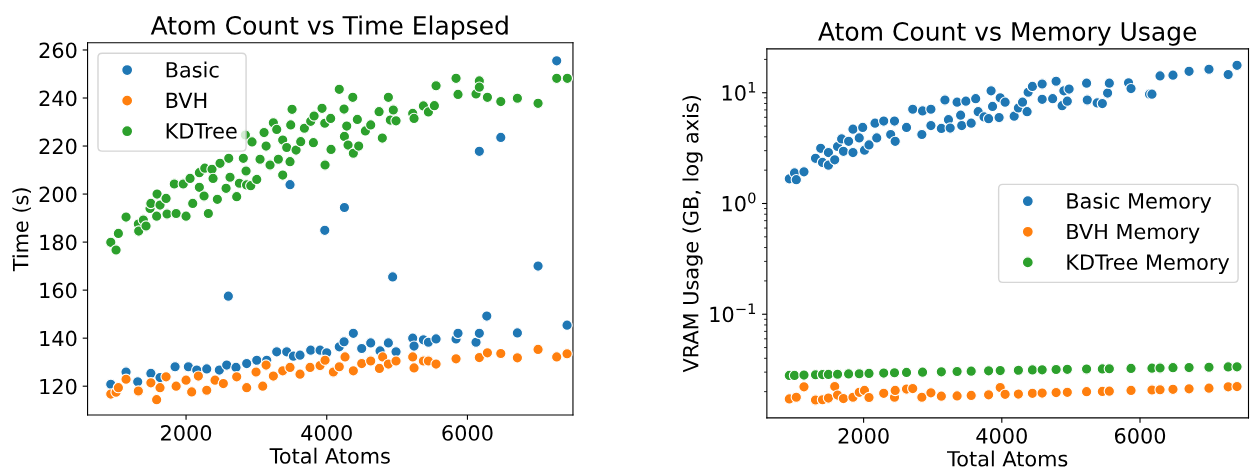 The height and width of the screenshot is (470, 1251). Describe the element at coordinates (201, 131) in the screenshot. I see `legend-label: KDTree` at that location.